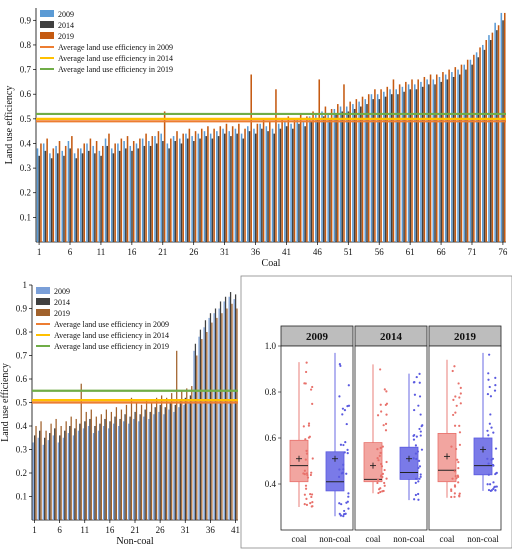 The width and height of the screenshot is (512, 550). I want to click on legend-label: 2009, so click(62, 291).